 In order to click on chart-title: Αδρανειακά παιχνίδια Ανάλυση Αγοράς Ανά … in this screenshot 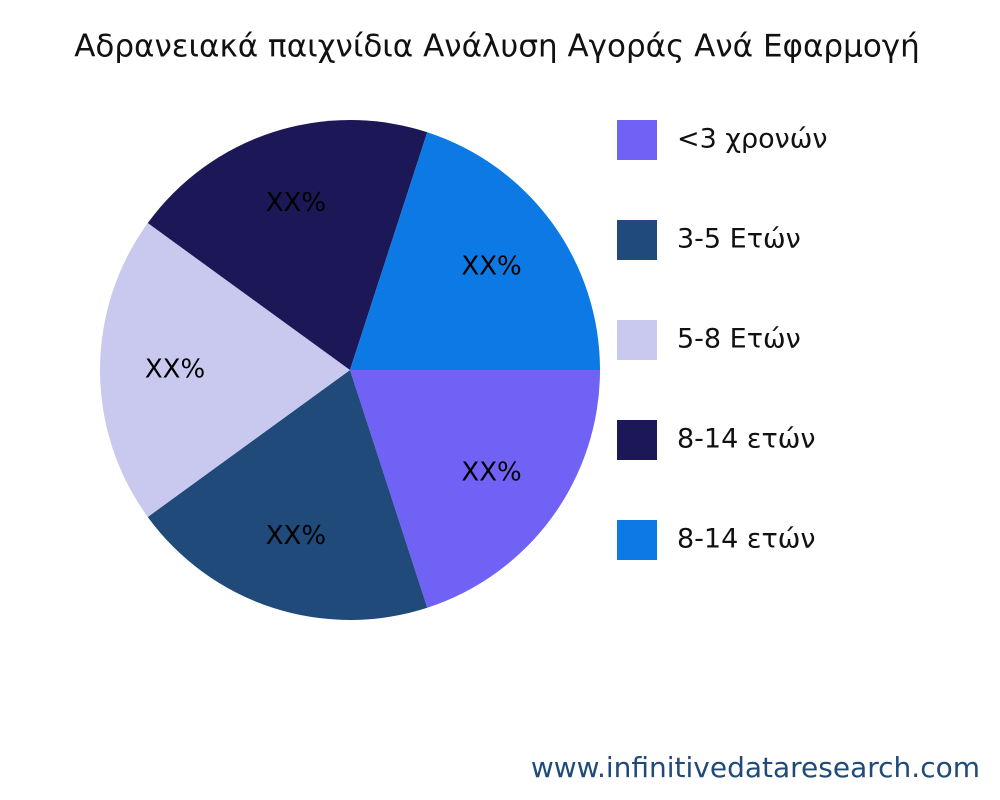, I will do `click(497, 47)`.